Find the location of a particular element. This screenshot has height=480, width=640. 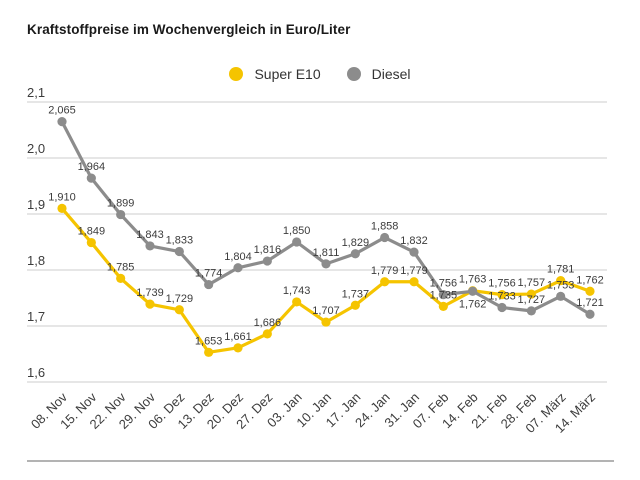

data-point-label-super-e10: 1,737 is located at coordinates (356, 294).